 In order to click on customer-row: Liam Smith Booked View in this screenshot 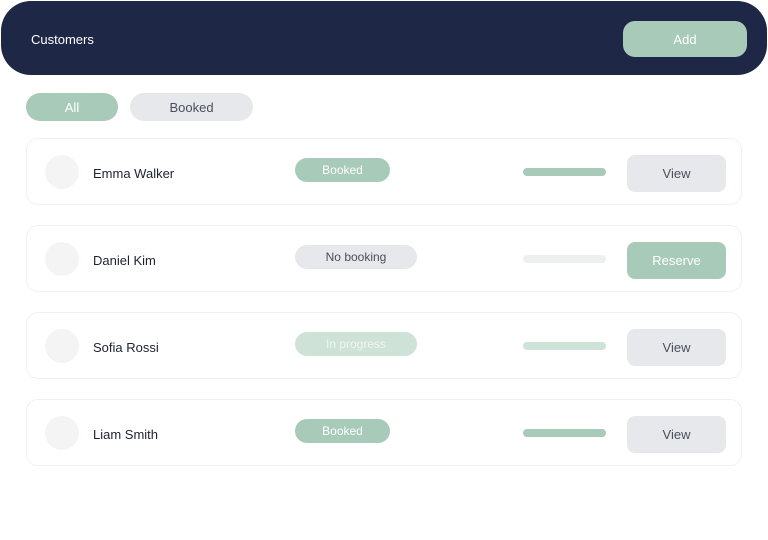, I will do `click(384, 432)`.